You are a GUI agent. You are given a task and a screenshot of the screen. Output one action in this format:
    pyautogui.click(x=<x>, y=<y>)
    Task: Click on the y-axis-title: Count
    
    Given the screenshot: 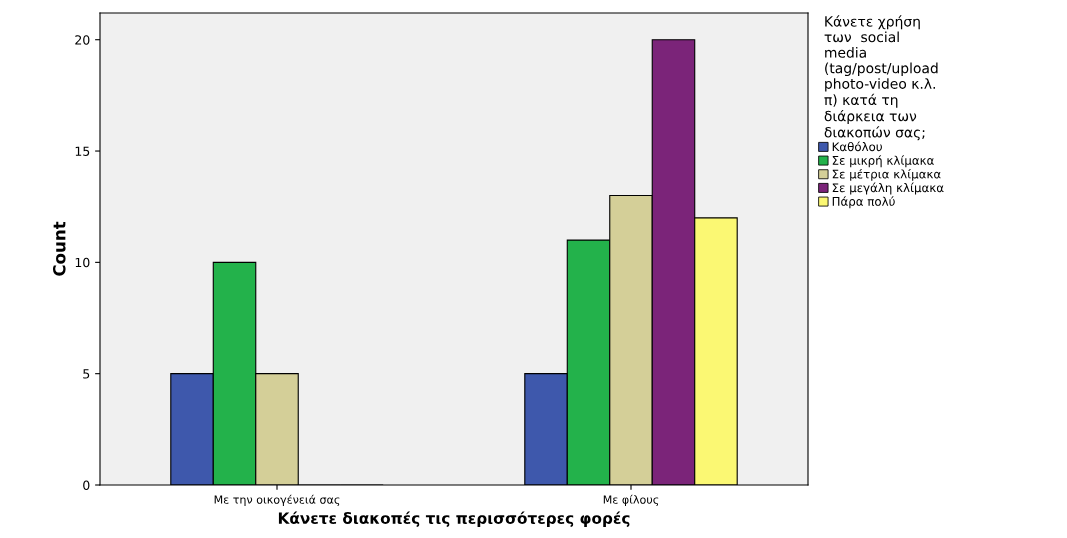 What is the action you would take?
    pyautogui.click(x=59, y=248)
    